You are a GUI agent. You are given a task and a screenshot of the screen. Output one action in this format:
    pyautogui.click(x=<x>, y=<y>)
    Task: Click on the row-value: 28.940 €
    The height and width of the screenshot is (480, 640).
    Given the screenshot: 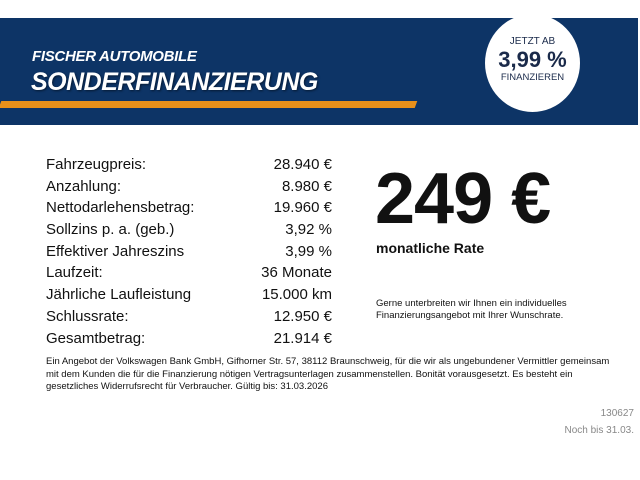 What is the action you would take?
    pyautogui.click(x=302, y=164)
    